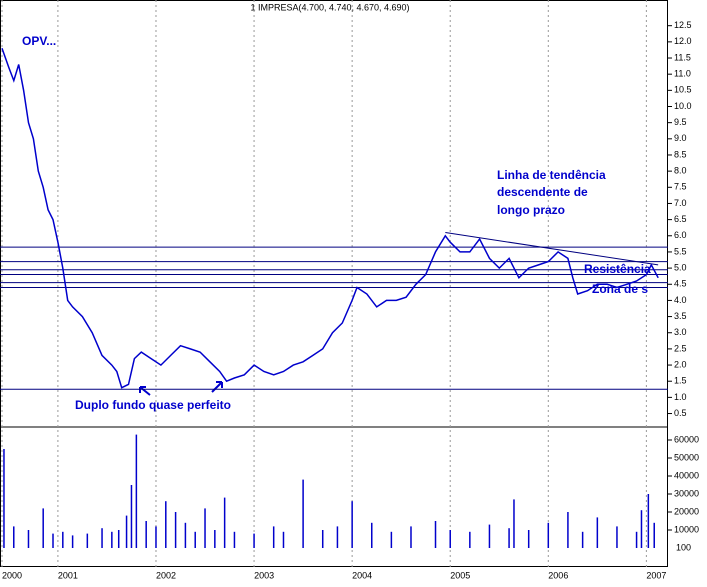  Describe the element at coordinates (686, 475) in the screenshot. I see `y-tick-label: 40000` at that location.